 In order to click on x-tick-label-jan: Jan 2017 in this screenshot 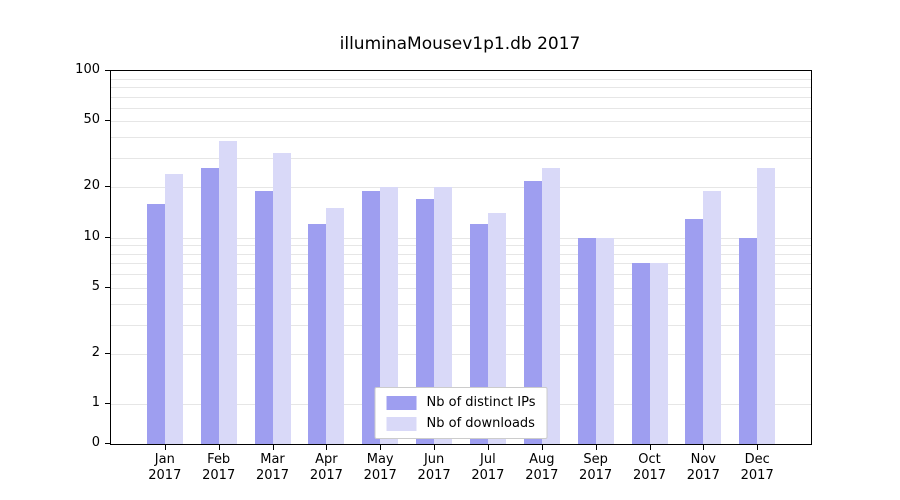, I will do `click(165, 467)`.